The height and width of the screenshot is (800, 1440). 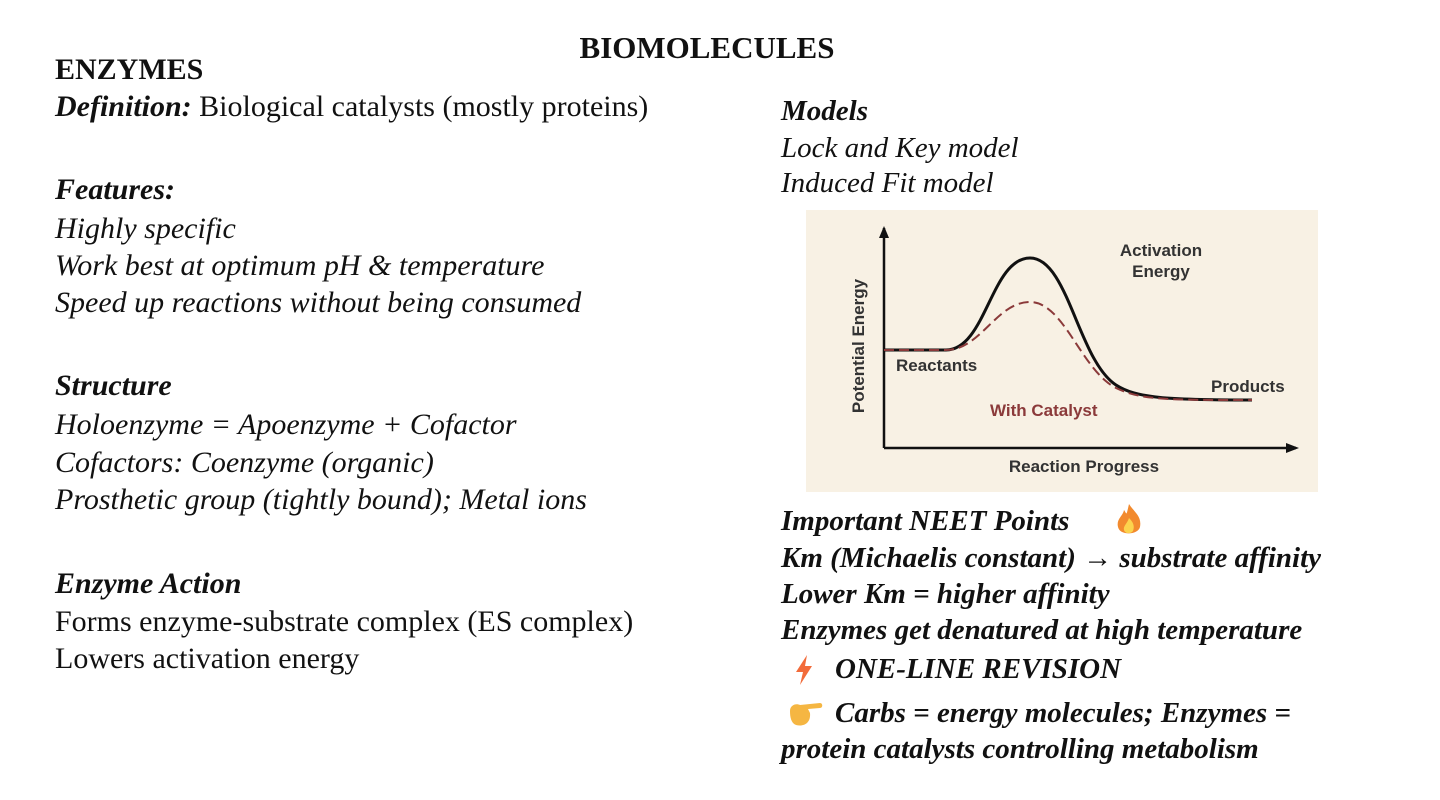 What do you see at coordinates (824, 111) in the screenshot?
I see `section-heading: Models` at bounding box center [824, 111].